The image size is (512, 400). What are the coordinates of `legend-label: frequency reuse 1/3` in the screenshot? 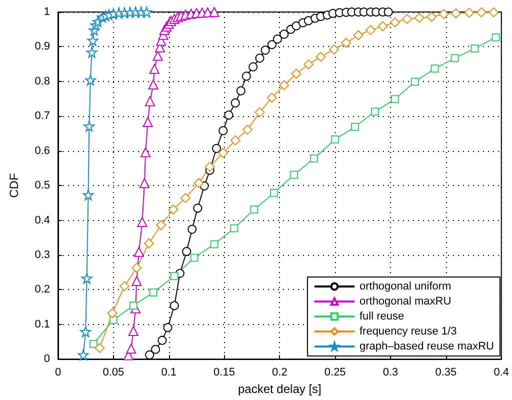 It's located at (408, 332).